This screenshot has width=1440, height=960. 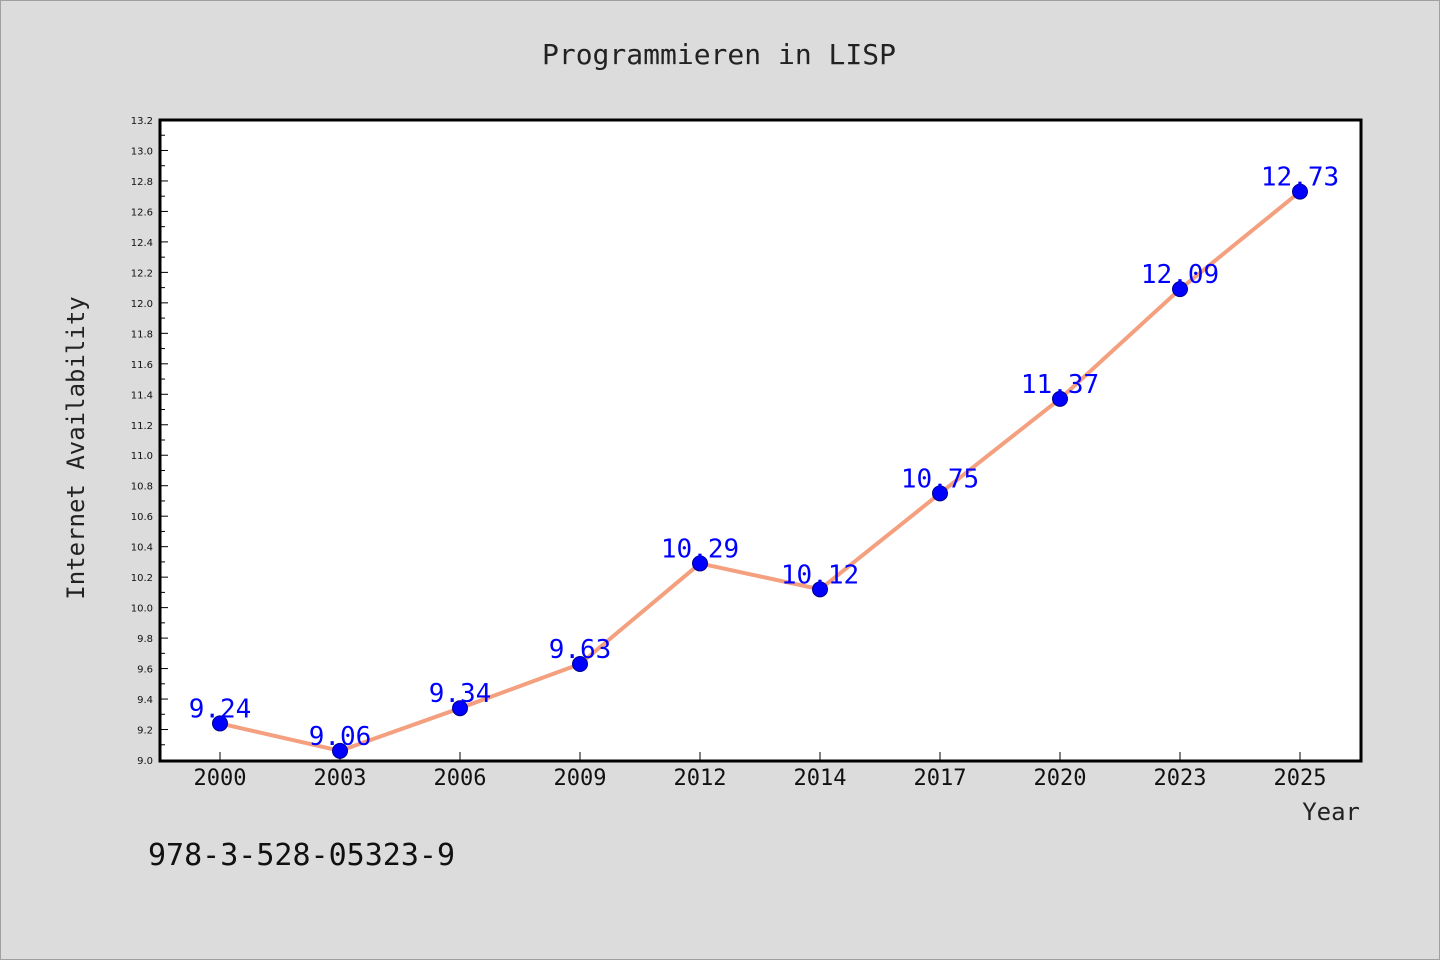 What do you see at coordinates (145, 670) in the screenshot?
I see `y-tick-label: 9.6` at bounding box center [145, 670].